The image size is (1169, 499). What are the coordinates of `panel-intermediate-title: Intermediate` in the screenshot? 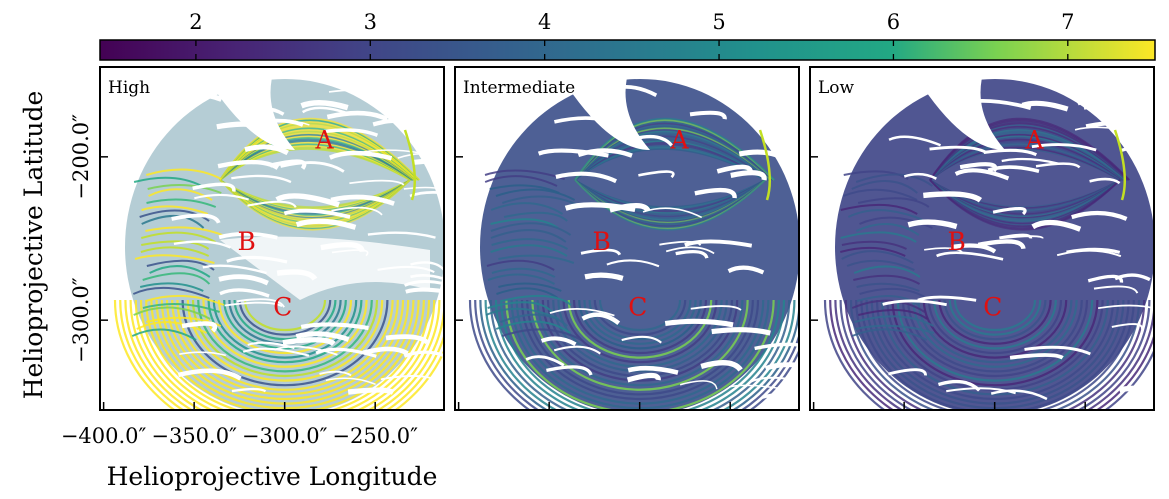 It's located at (519, 88).